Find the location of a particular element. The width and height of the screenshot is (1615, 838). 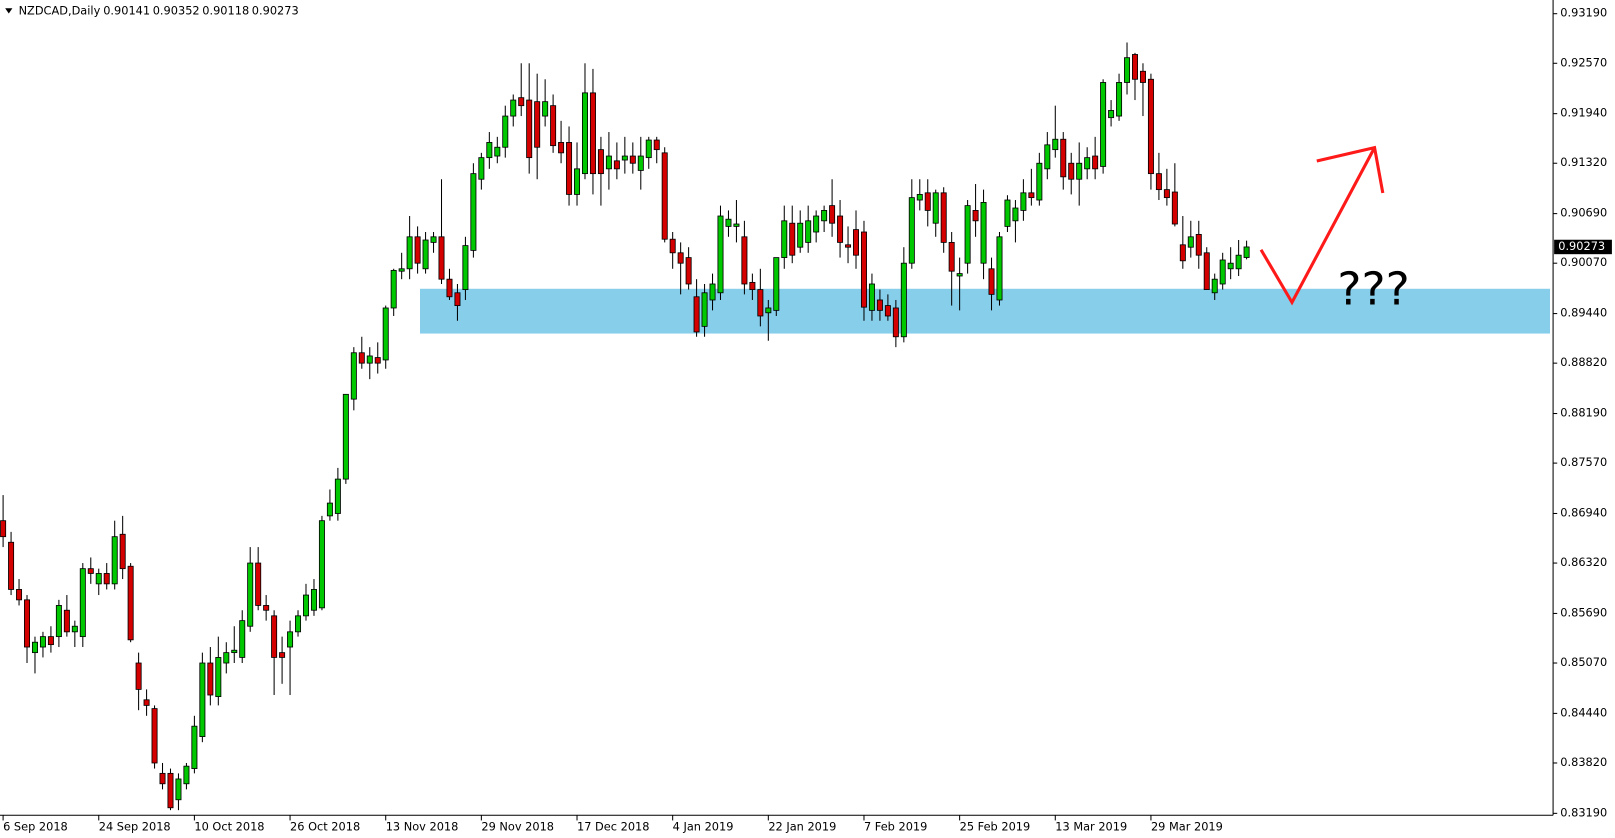

x-tick-label: 13 Mar 2019 is located at coordinates (1091, 827).